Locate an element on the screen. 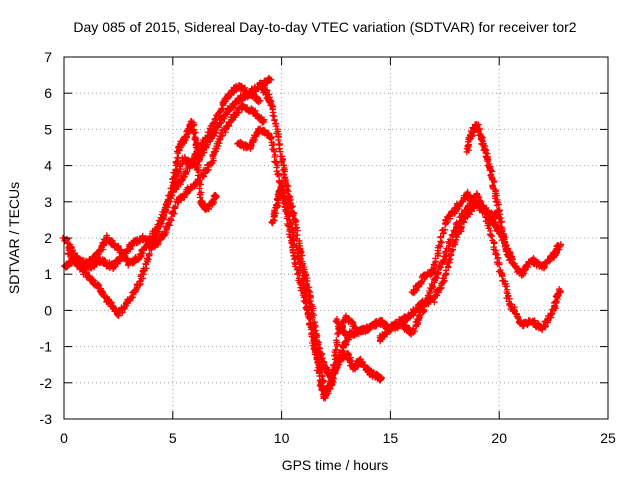 The image size is (640, 480). y-tick-label: 3 is located at coordinates (48, 202).